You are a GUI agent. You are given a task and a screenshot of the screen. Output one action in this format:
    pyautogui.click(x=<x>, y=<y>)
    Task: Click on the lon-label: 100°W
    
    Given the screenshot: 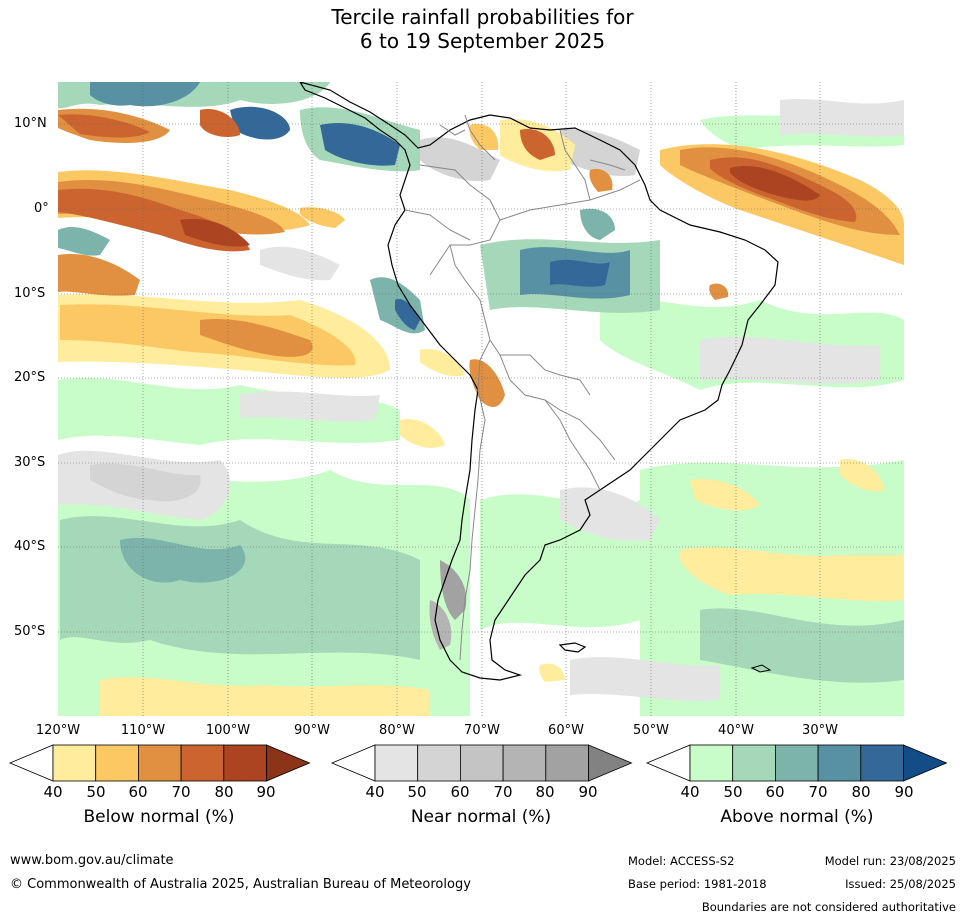 What is the action you would take?
    pyautogui.click(x=228, y=730)
    